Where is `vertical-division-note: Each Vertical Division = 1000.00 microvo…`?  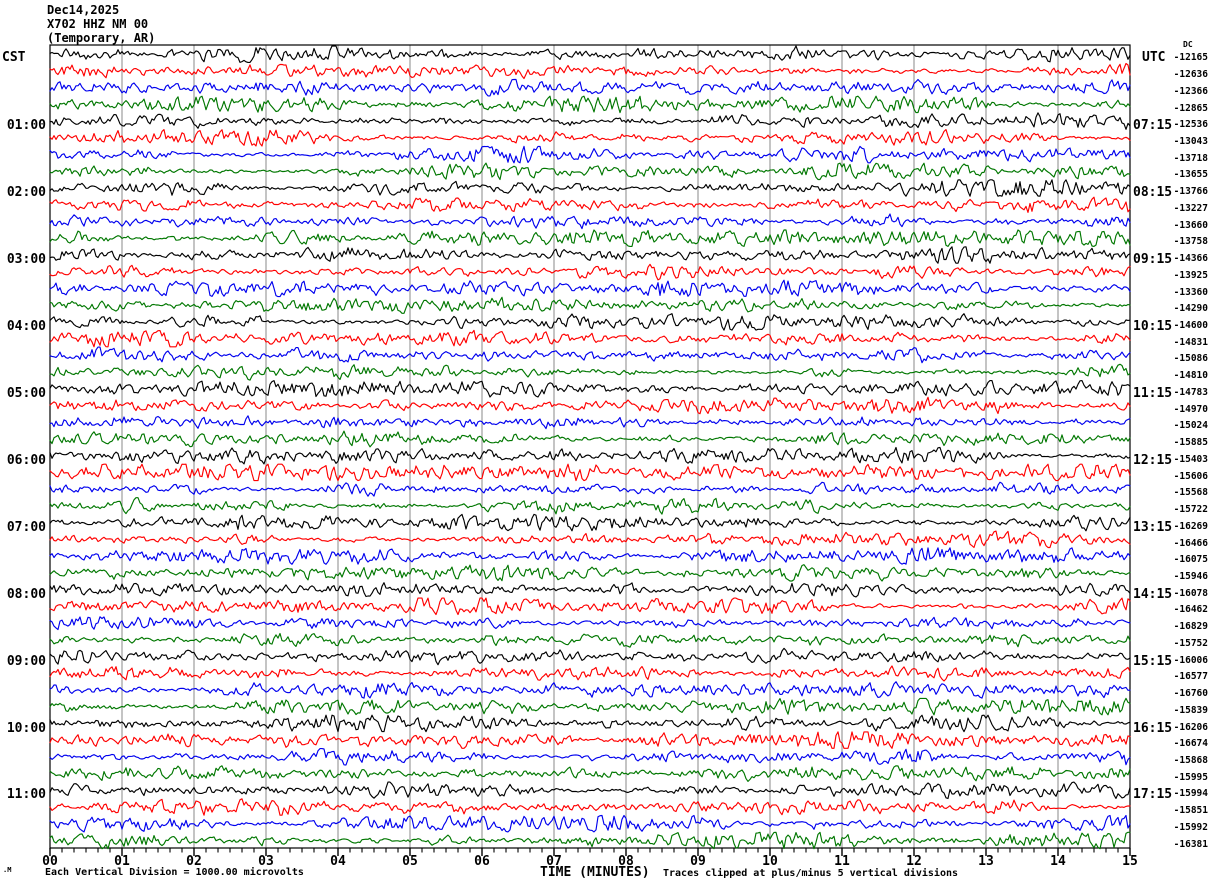
vertical-division-note: Each Vertical Division = 1000.00 microvo… is located at coordinates (174, 872).